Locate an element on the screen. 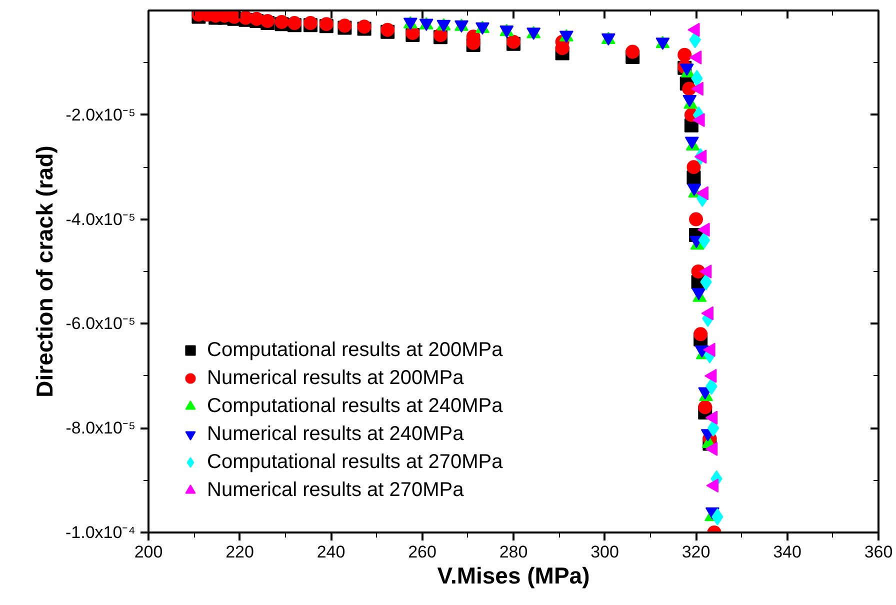 The height and width of the screenshot is (605, 896). legend-label: Computational results at 240MPa is located at coordinates (355, 406).